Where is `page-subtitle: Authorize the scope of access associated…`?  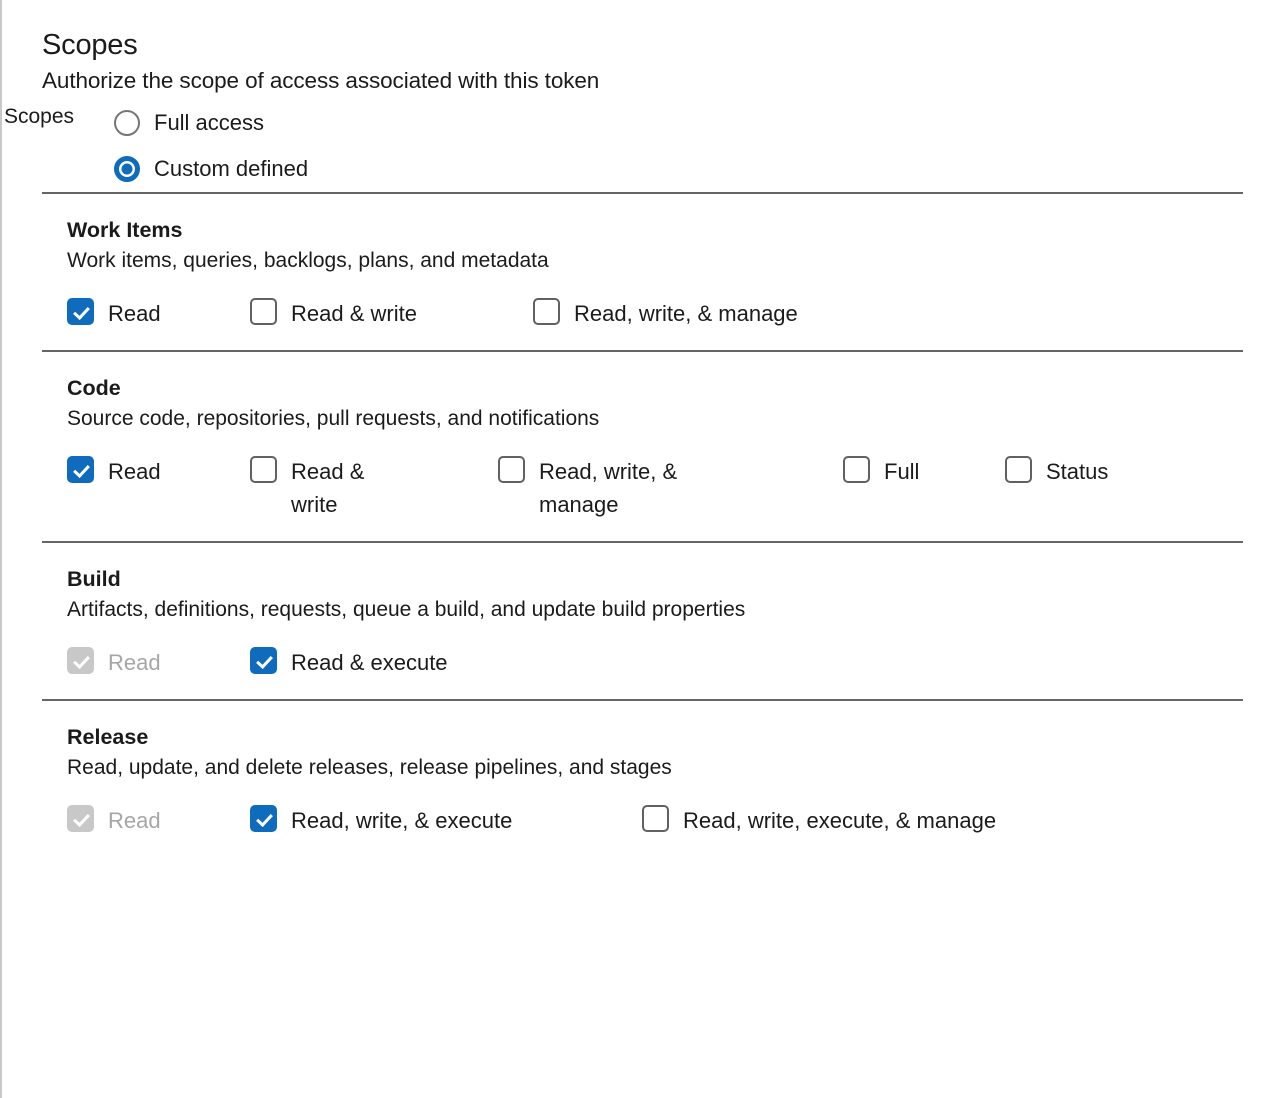 page-subtitle: Authorize the scope of access associated… is located at coordinates (321, 80).